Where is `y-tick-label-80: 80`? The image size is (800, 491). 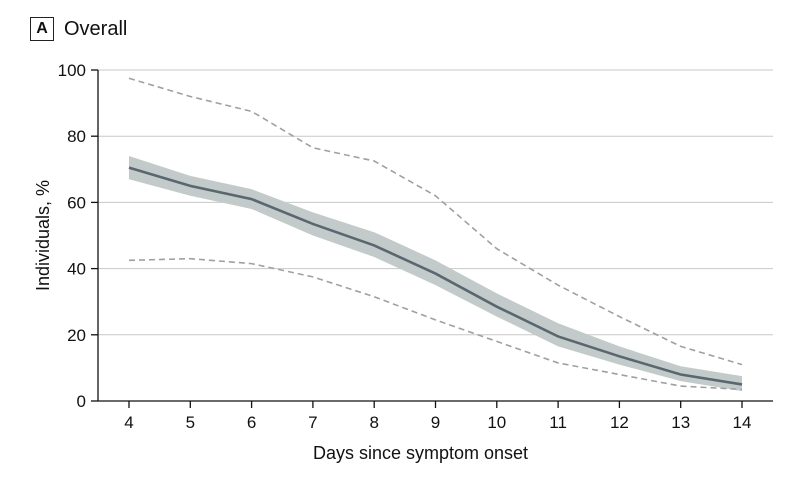 y-tick-label-80: 80 is located at coordinates (76, 136).